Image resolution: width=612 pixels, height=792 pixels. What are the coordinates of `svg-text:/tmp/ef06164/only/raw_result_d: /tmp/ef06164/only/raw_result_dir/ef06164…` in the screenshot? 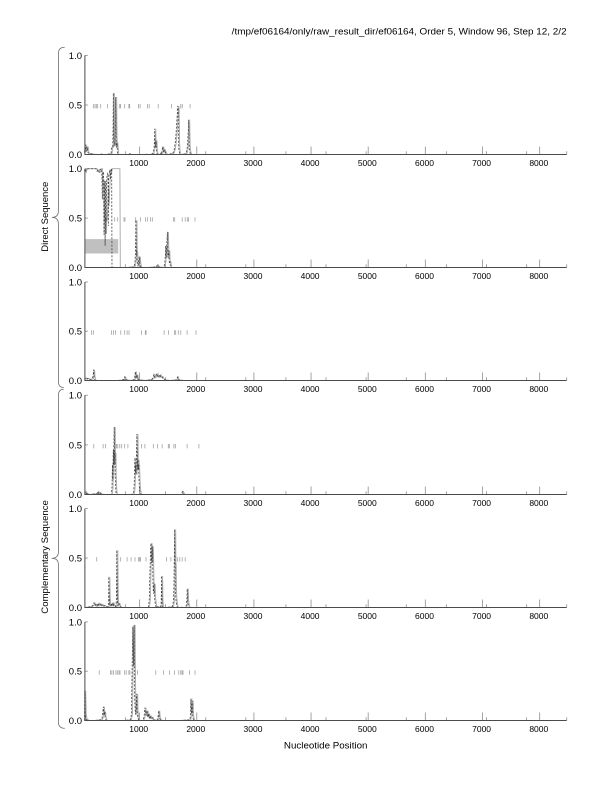 It's located at (399, 32).